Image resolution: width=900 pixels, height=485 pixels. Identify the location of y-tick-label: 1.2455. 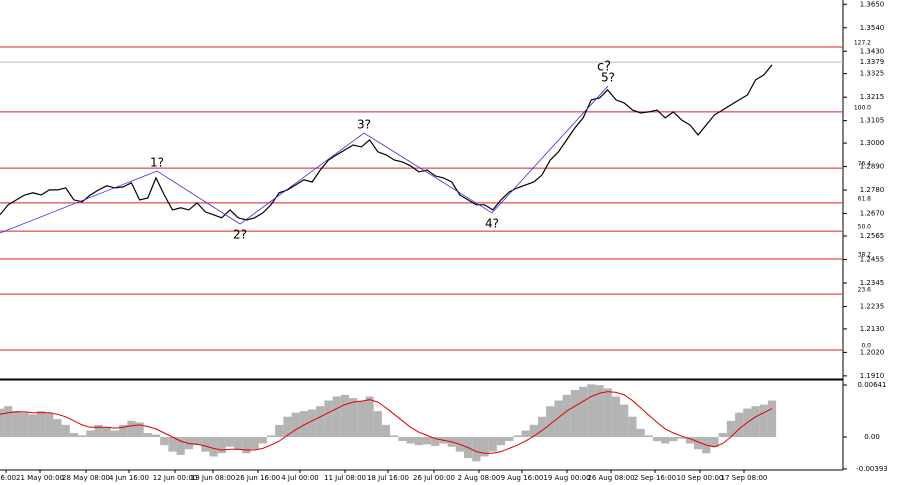
(872, 259).